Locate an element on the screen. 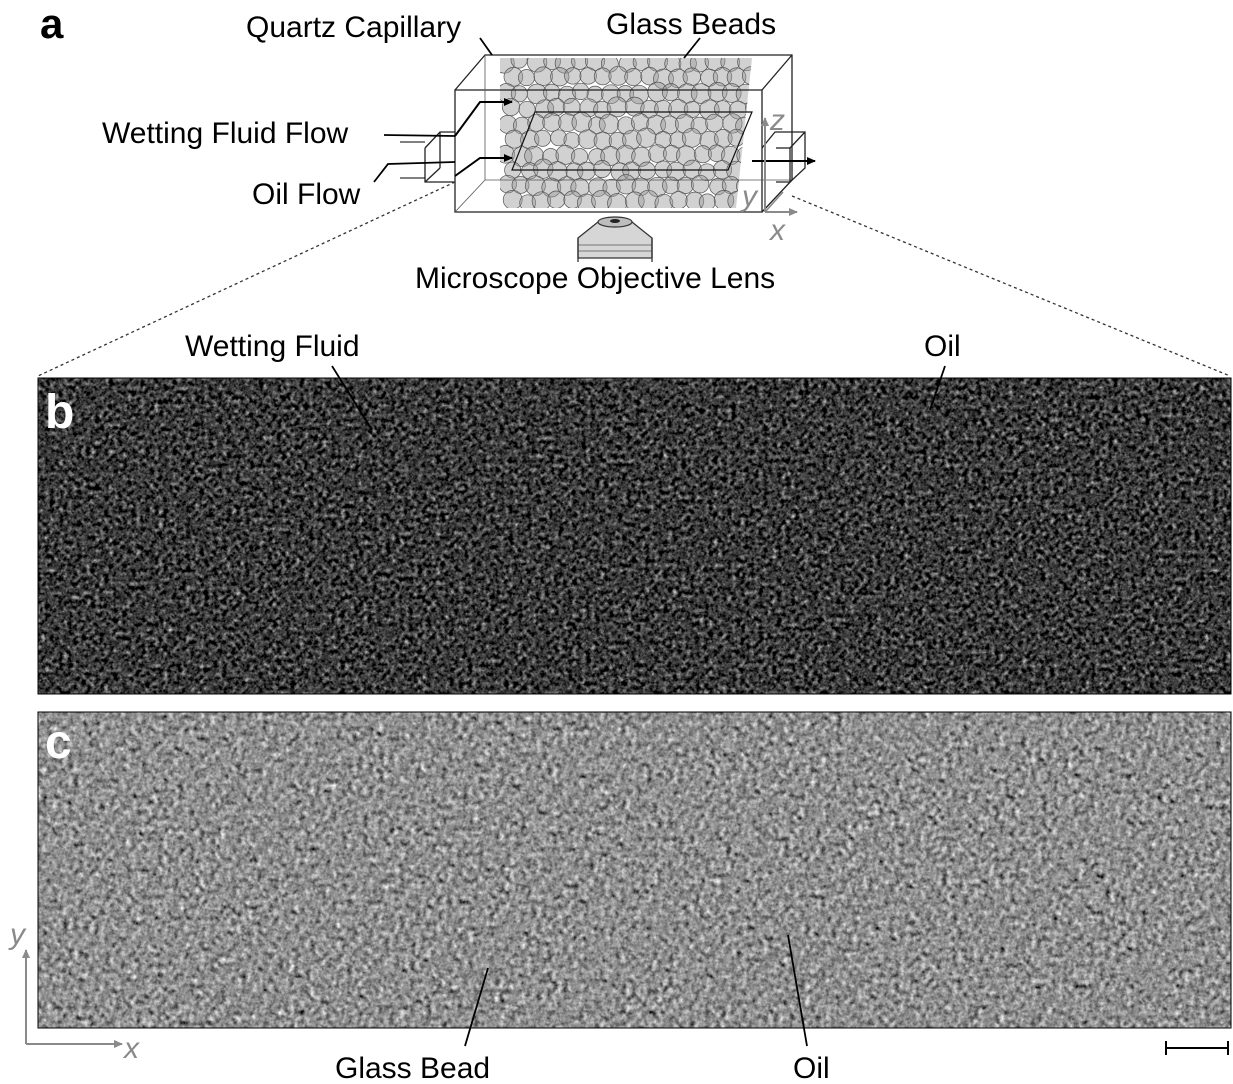 The image size is (1233, 1084). panel-c-leaders is located at coordinates (636, 990).